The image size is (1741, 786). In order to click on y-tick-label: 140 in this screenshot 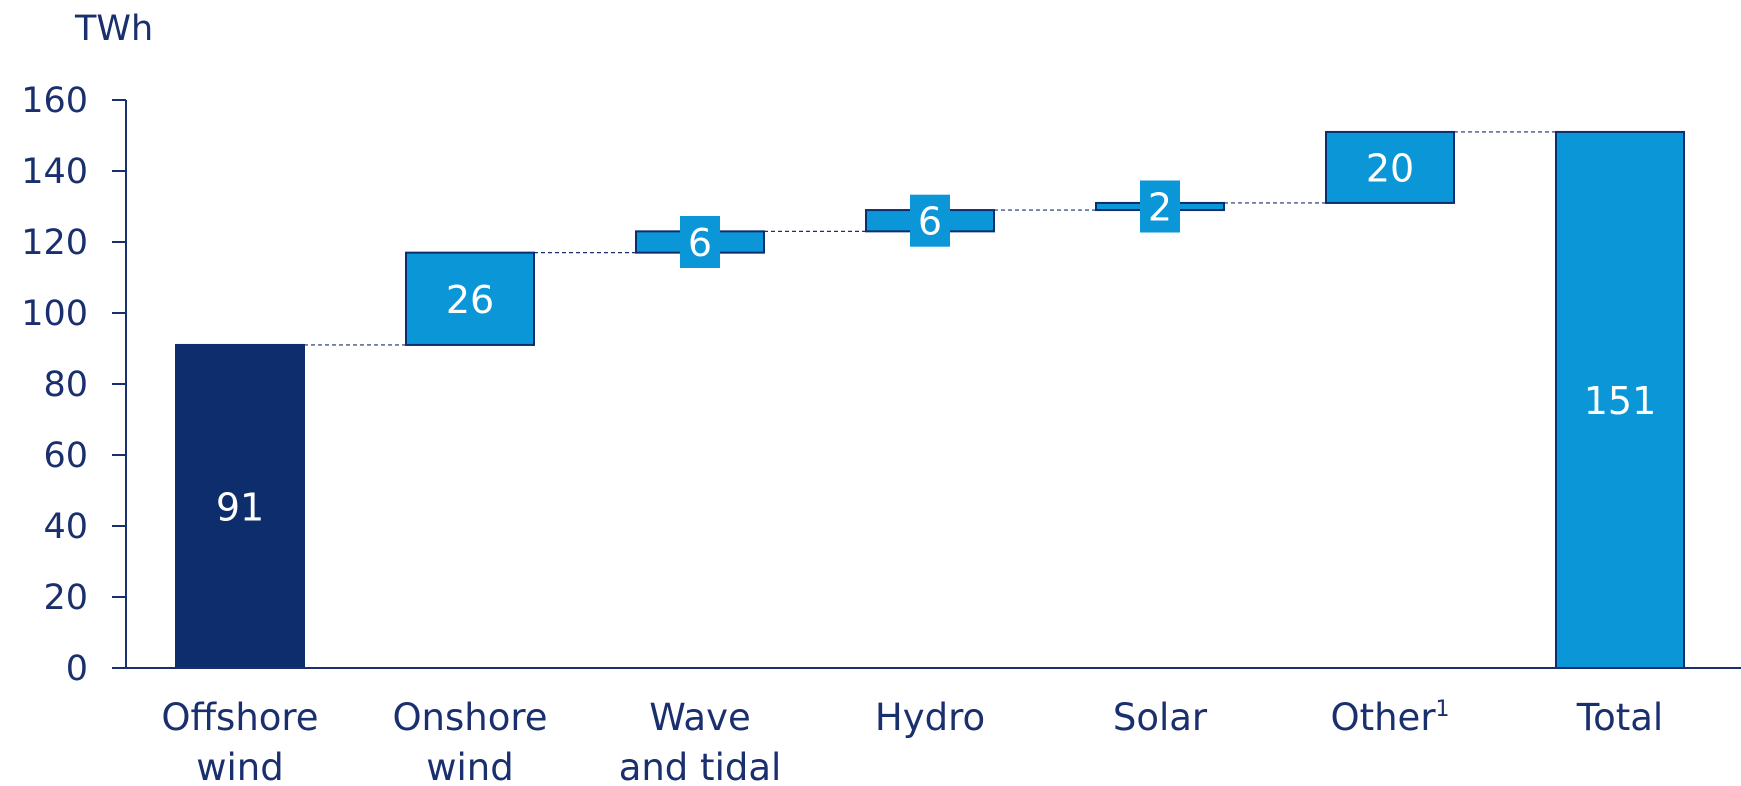, I will do `click(54, 172)`.